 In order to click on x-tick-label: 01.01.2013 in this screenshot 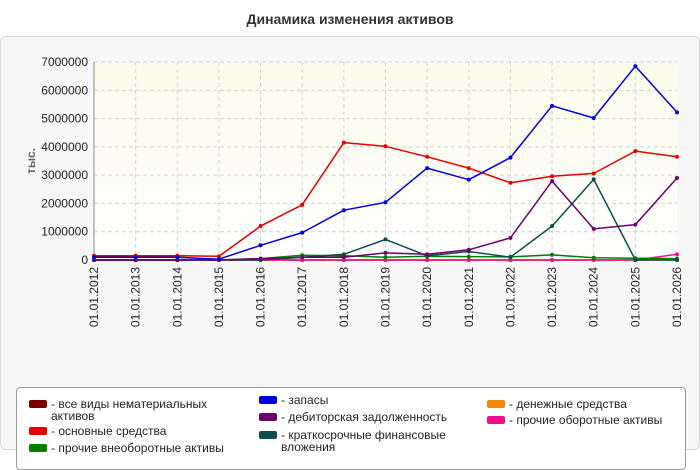, I will do `click(136, 297)`.